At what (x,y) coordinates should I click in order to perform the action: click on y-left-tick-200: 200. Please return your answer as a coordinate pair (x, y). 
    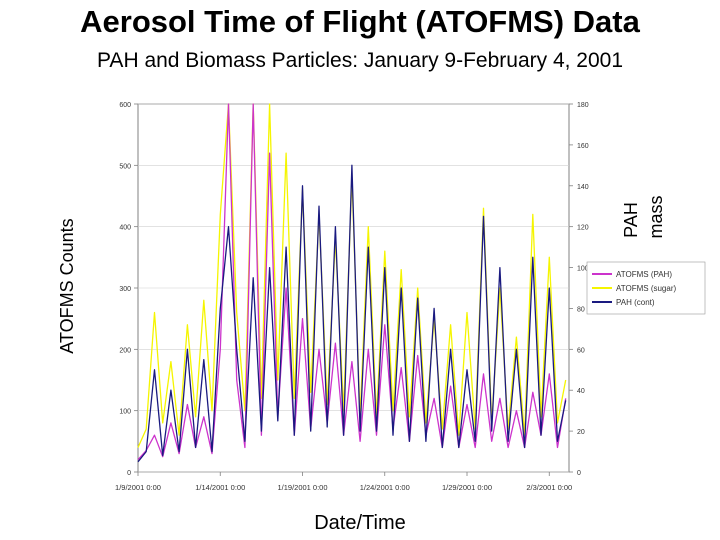
    Looking at the image, I should click on (125, 350).